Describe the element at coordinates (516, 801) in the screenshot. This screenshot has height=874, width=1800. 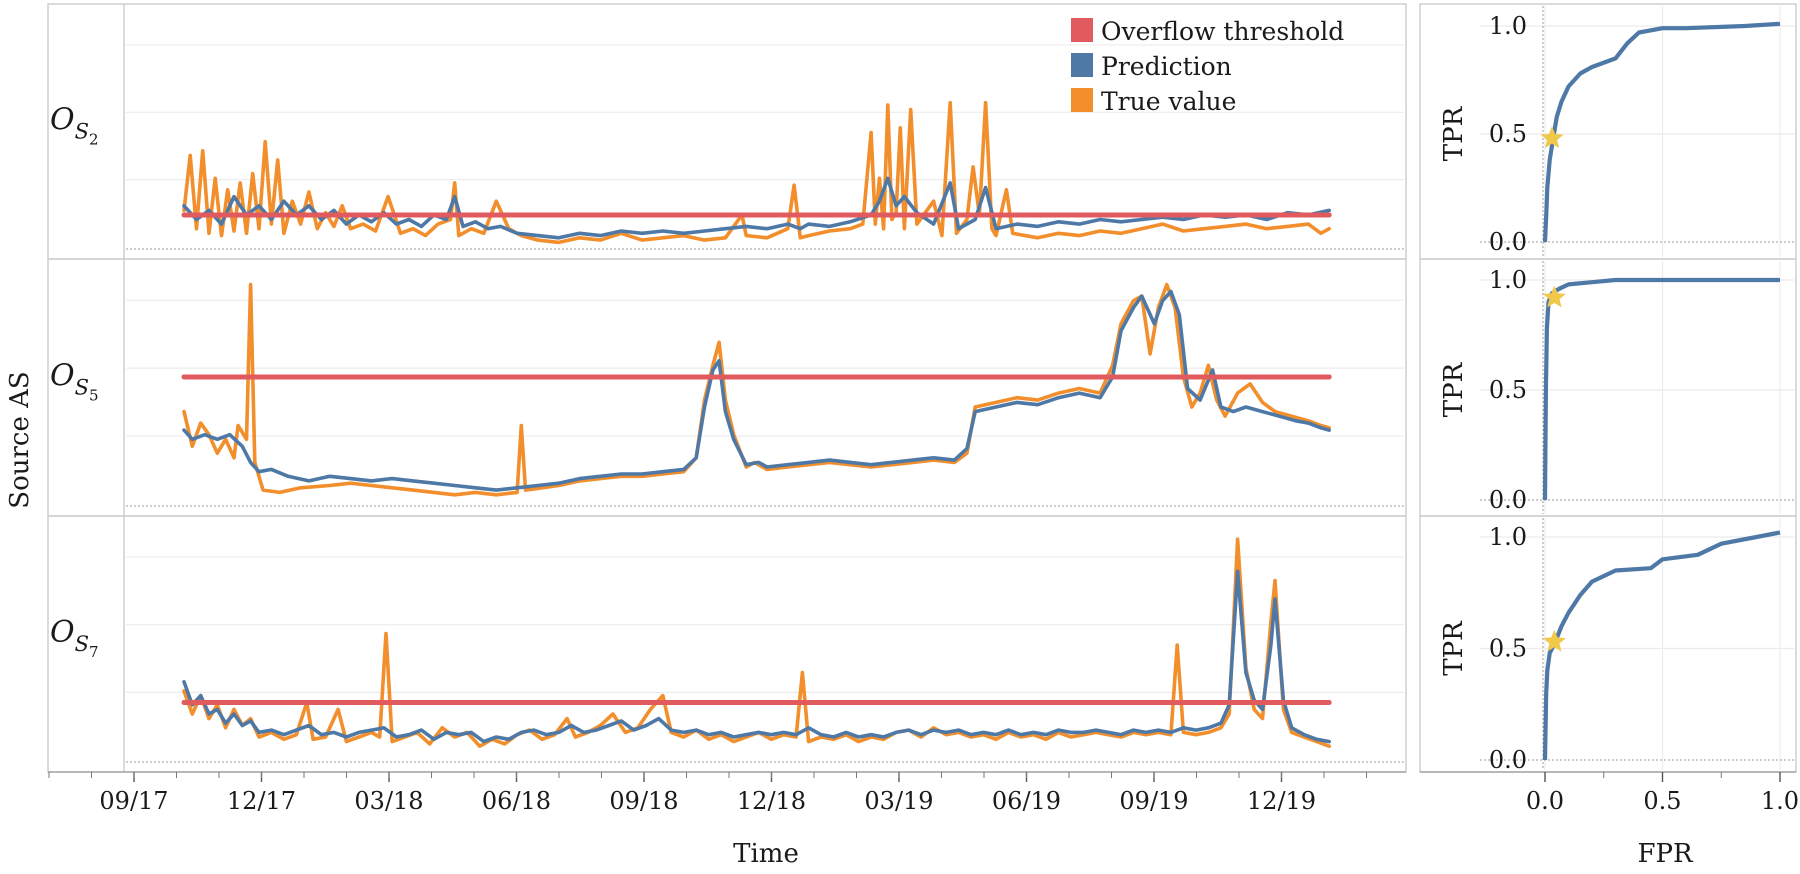
I see `ts-x-tick-label: 06/18` at that location.